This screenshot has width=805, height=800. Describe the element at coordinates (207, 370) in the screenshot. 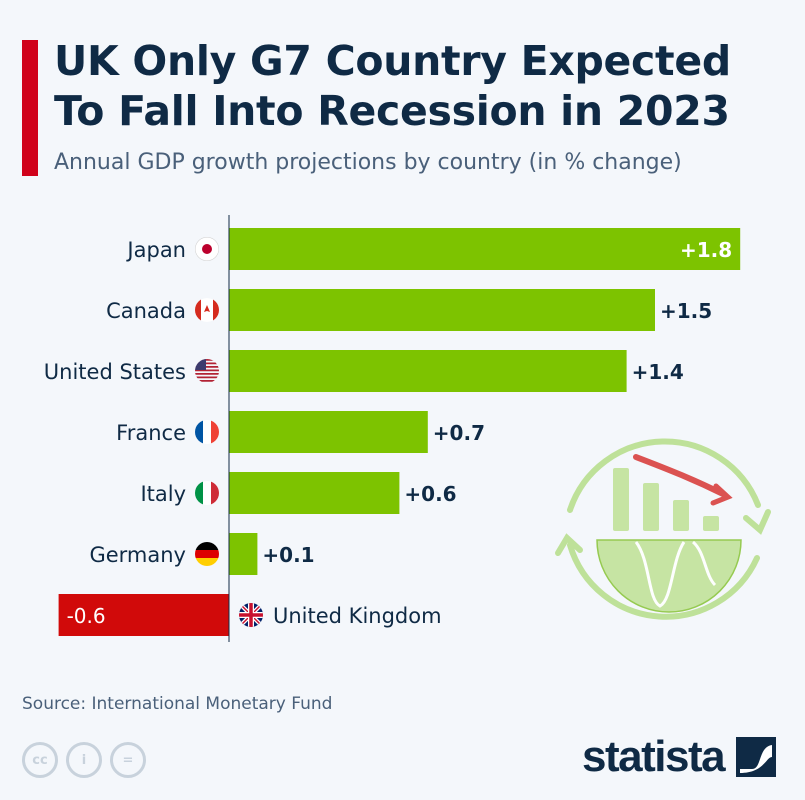

I see `flag-united-states-icon` at that location.